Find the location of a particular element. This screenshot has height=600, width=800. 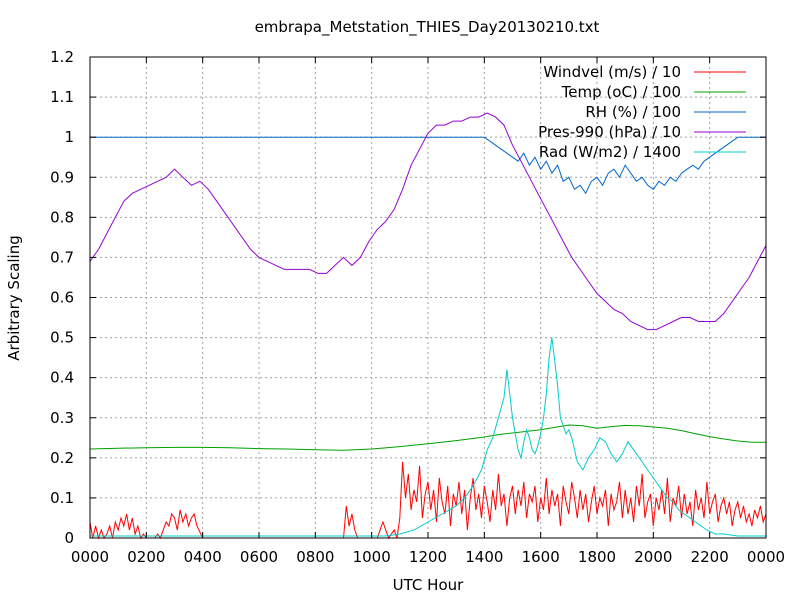

x-tick-label: 2000 is located at coordinates (653, 557).